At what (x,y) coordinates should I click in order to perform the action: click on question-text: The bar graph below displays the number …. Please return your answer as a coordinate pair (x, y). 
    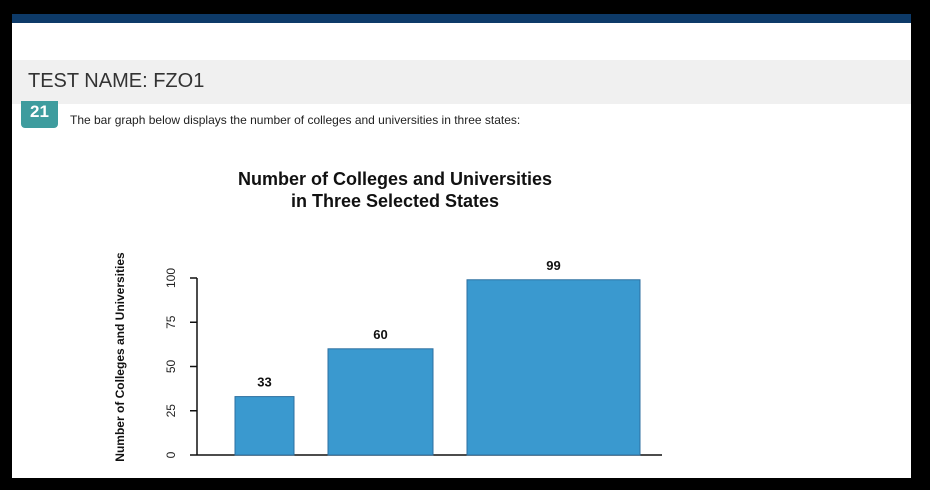
    Looking at the image, I should click on (295, 120).